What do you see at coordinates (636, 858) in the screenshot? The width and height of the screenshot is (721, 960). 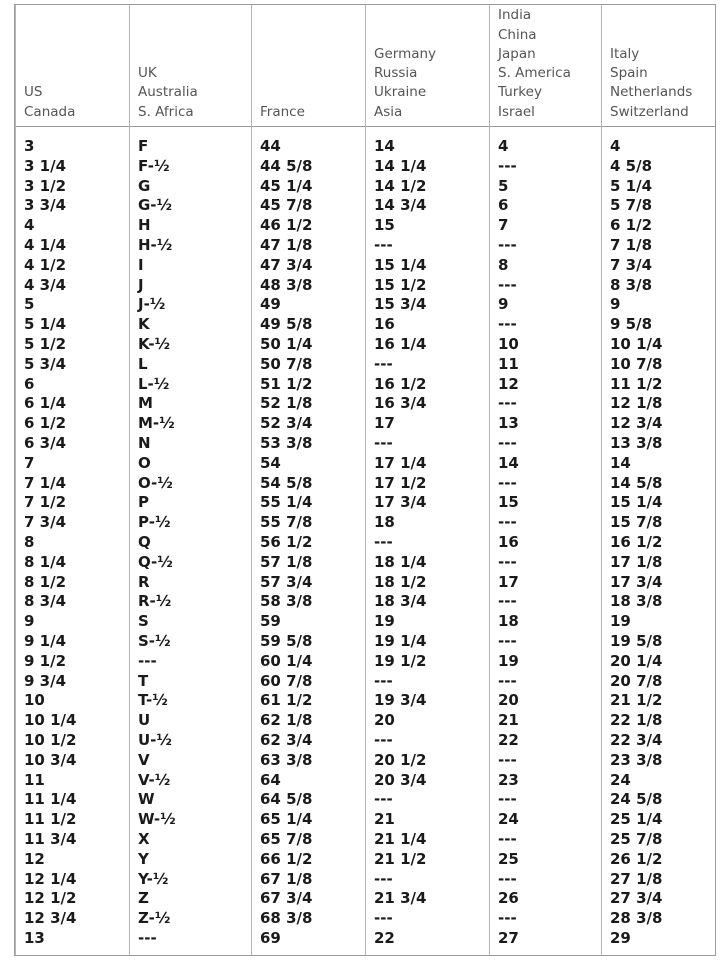 I see `table-cell: 26 1/2` at bounding box center [636, 858].